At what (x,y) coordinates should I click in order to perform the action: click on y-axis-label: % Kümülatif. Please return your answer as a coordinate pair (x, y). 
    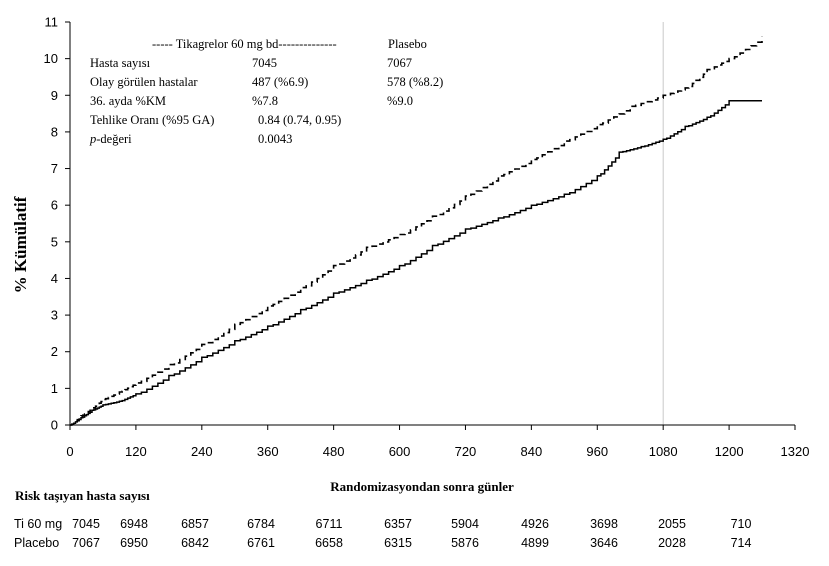
    Looking at the image, I should click on (20, 244).